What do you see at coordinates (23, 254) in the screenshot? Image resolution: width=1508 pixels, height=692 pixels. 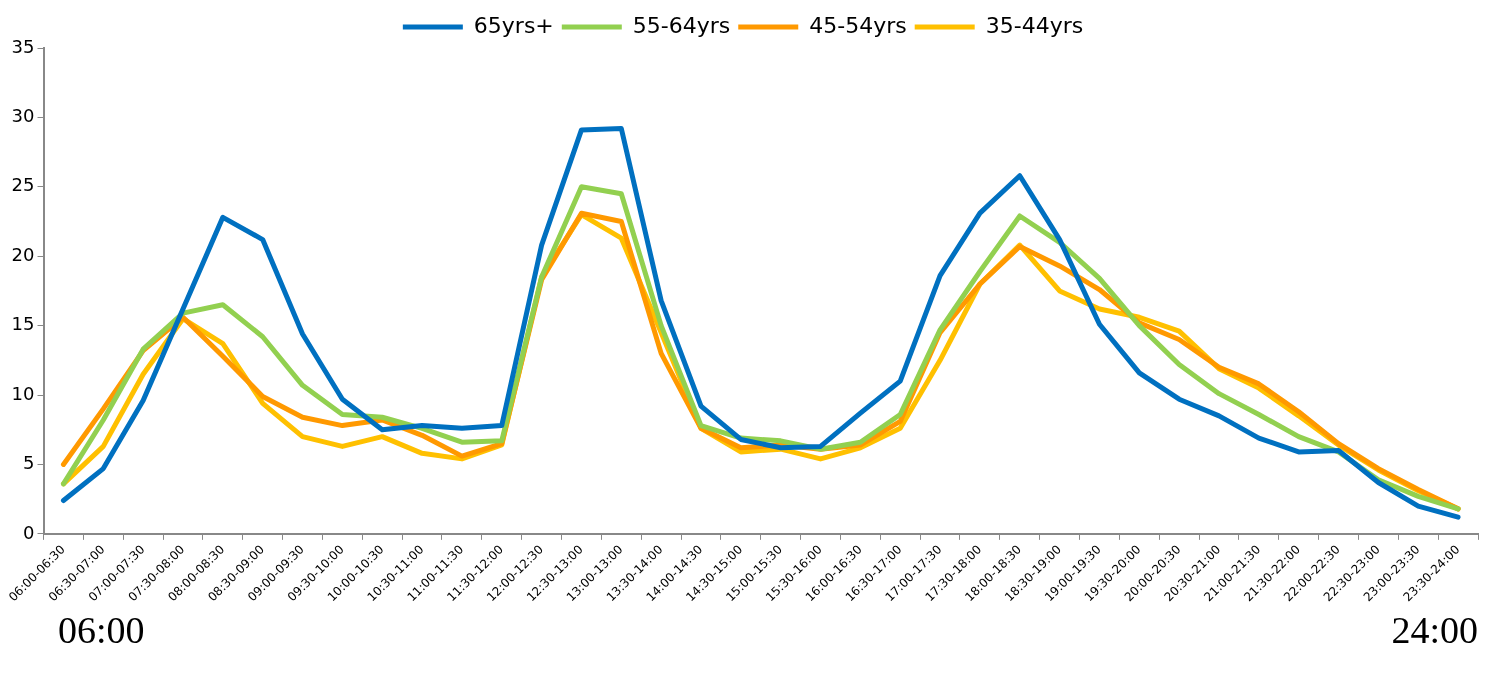 I see `y-tick-label: 20` at bounding box center [23, 254].